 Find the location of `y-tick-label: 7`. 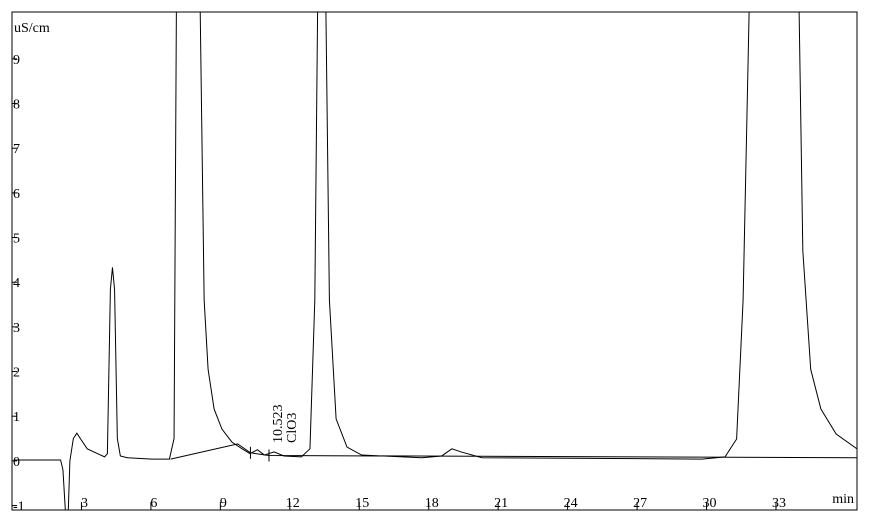

y-tick-label: 7 is located at coordinates (16, 149).